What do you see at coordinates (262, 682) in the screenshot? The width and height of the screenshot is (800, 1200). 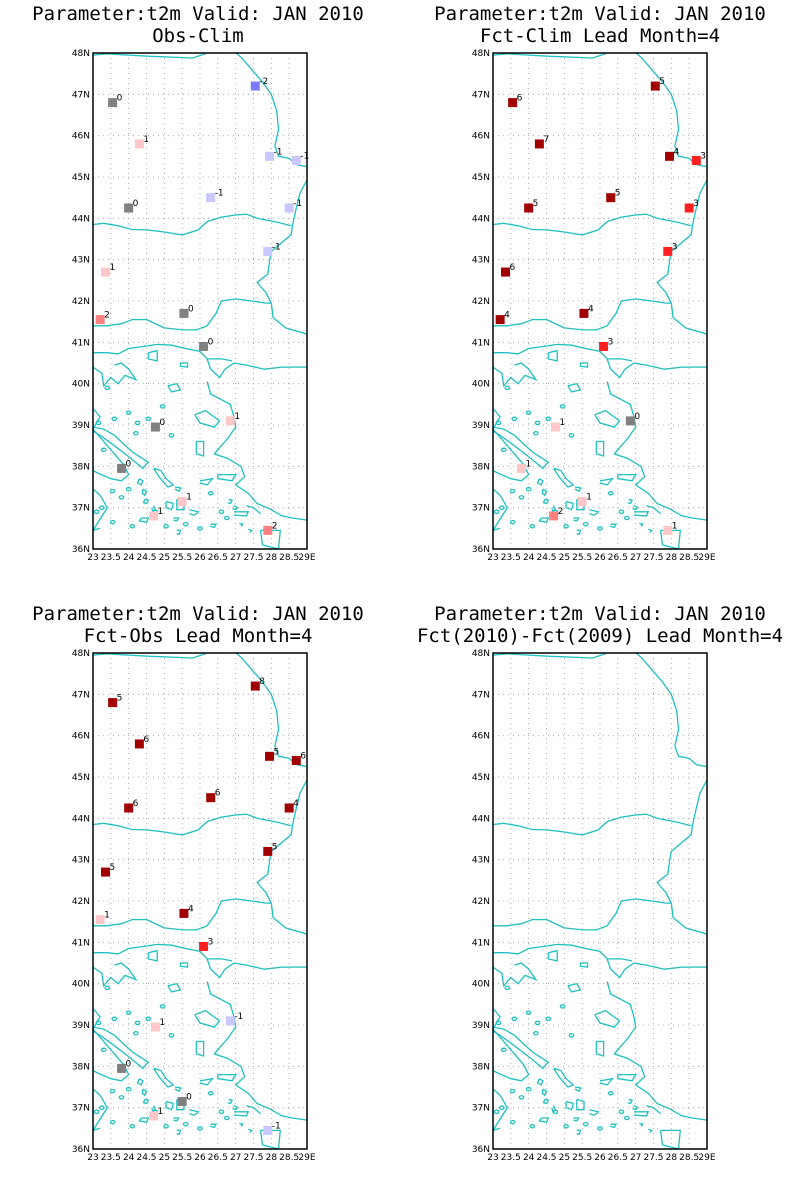 I see `station-value-label: 8` at bounding box center [262, 682].